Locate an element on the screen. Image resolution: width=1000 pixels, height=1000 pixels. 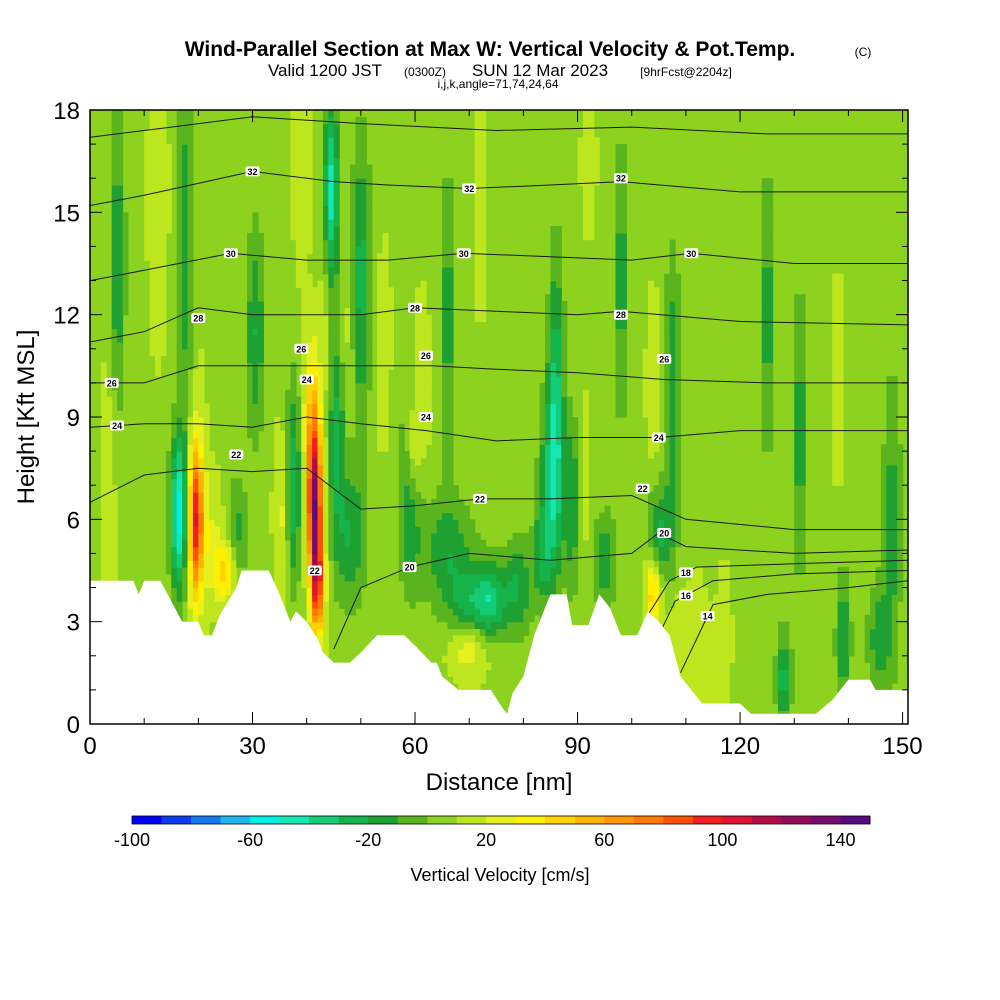
contour-label-30: 30 is located at coordinates (230, 253).